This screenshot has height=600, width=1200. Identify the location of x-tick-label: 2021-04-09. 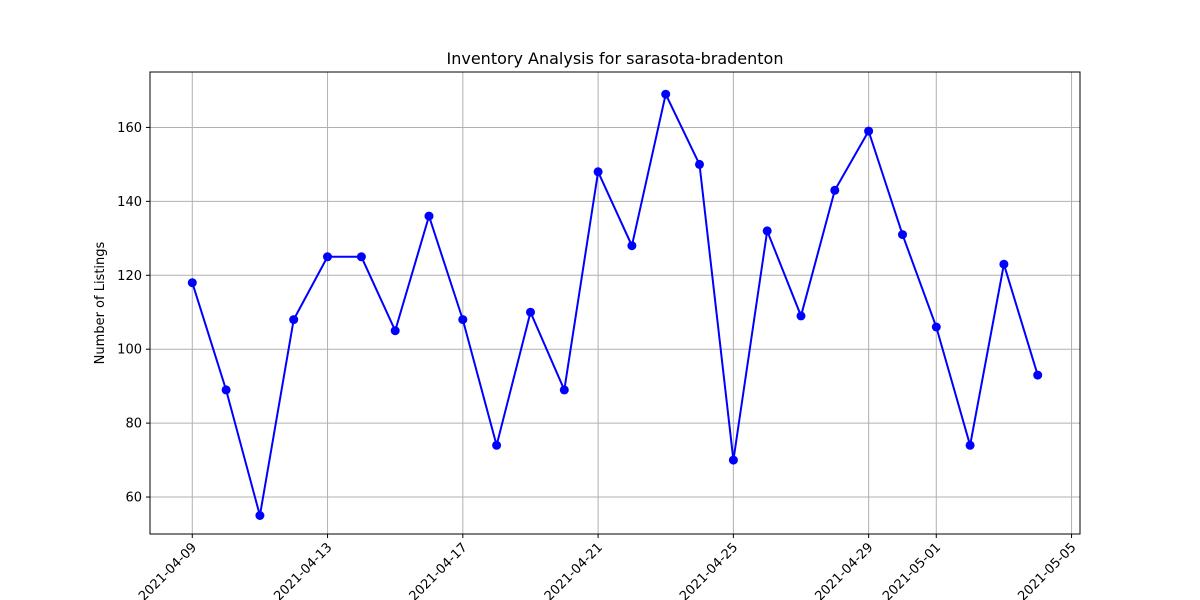
(168, 570).